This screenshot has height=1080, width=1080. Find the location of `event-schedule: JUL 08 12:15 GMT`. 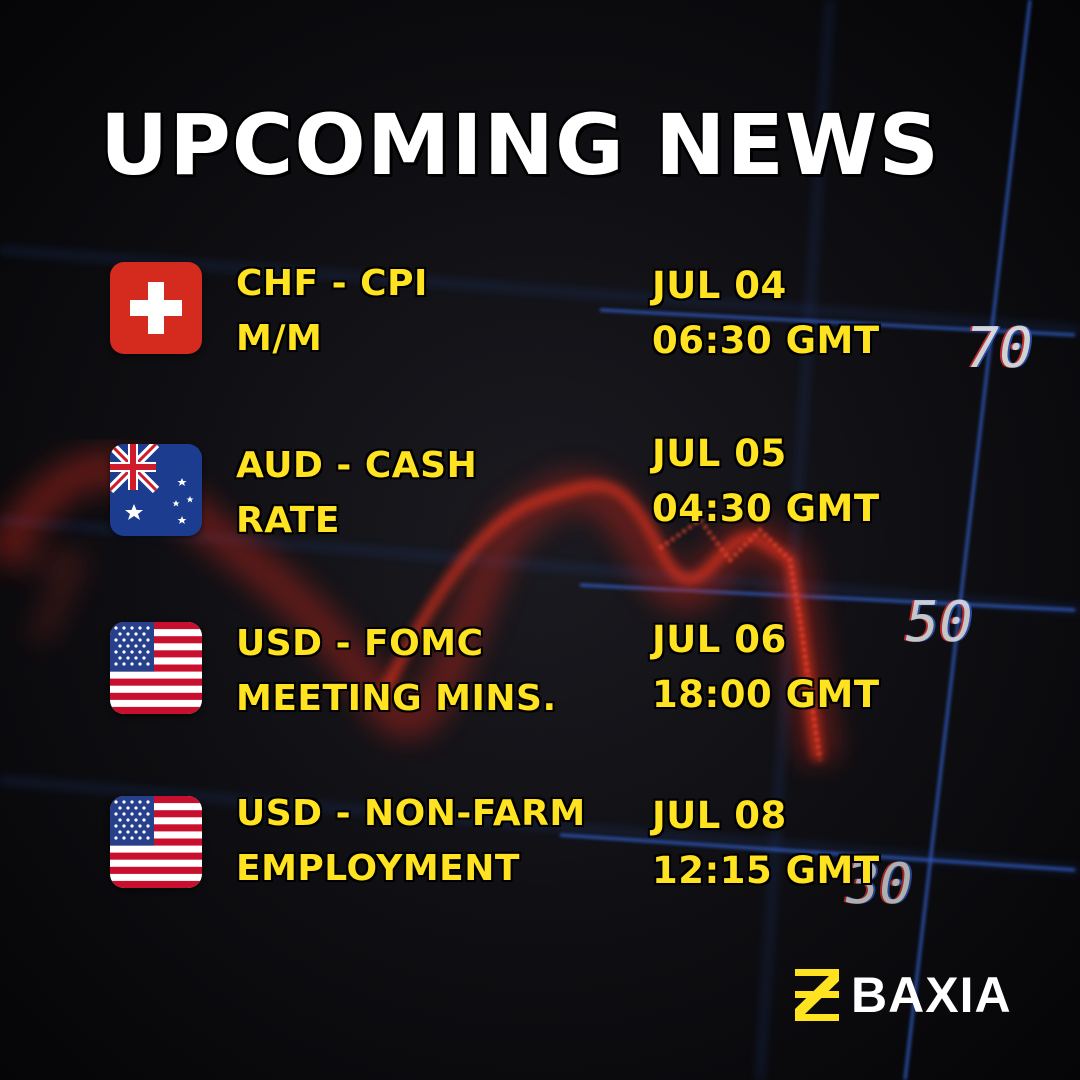

event-schedule: JUL 08 12:15 GMT is located at coordinates (766, 843).